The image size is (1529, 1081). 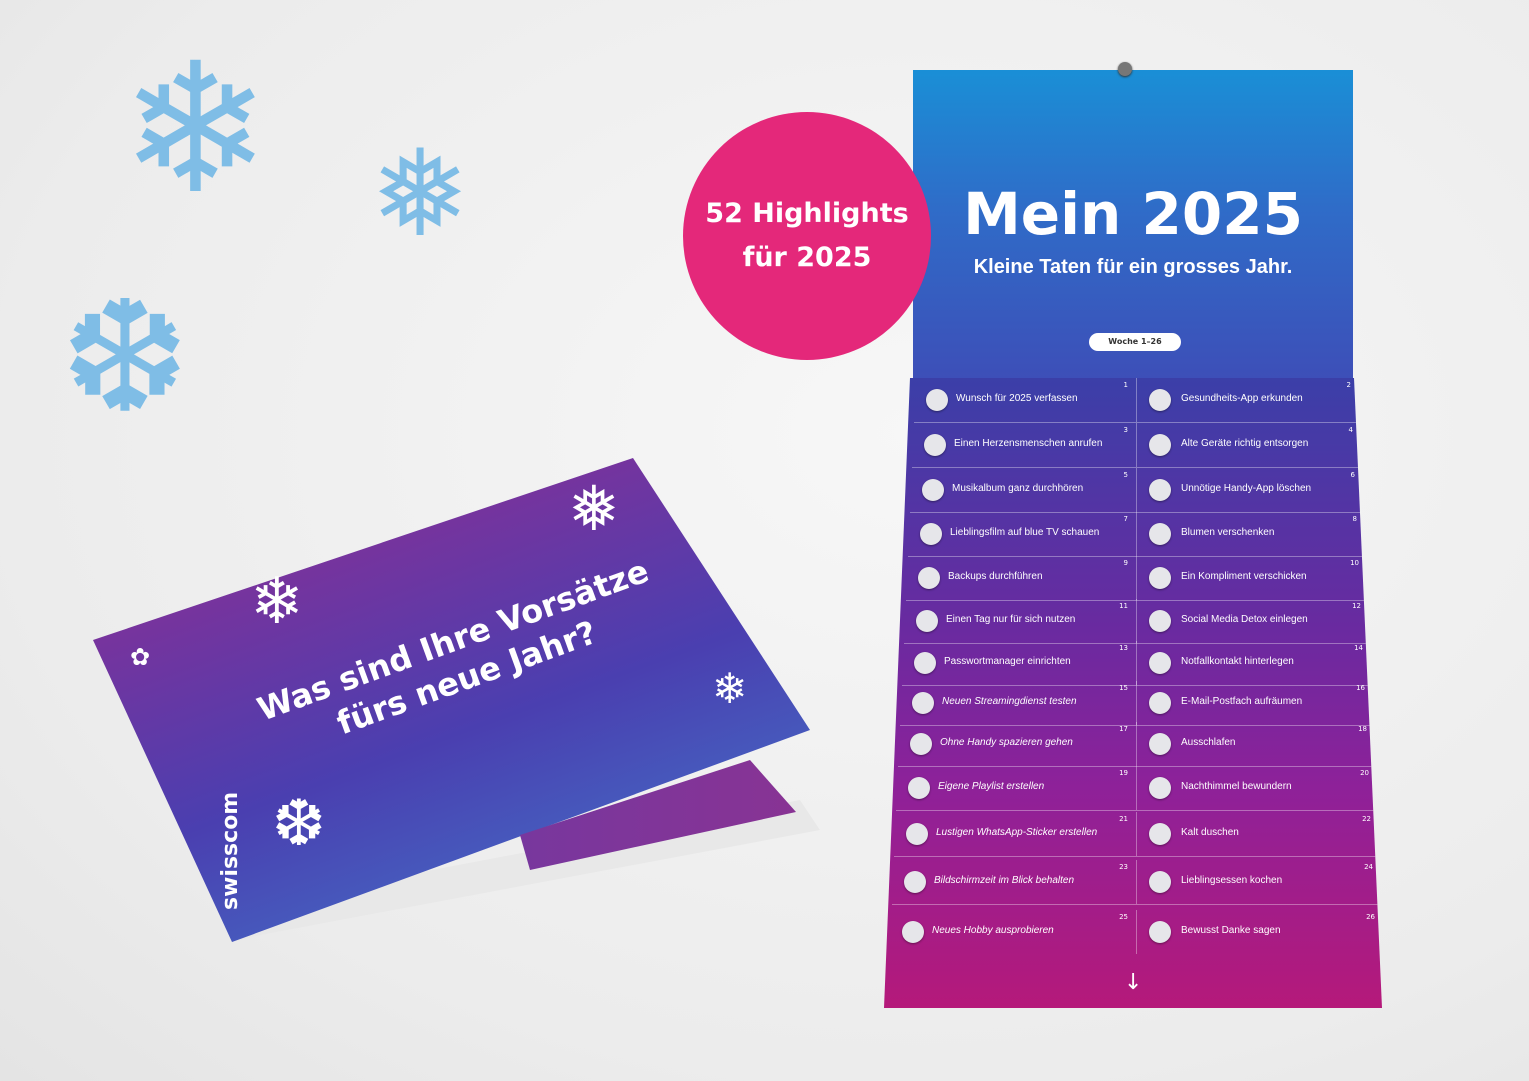 I want to click on checklist-item: Lustigen WhatsApp-Sticker erstellen 21, so click(x=1015, y=834).